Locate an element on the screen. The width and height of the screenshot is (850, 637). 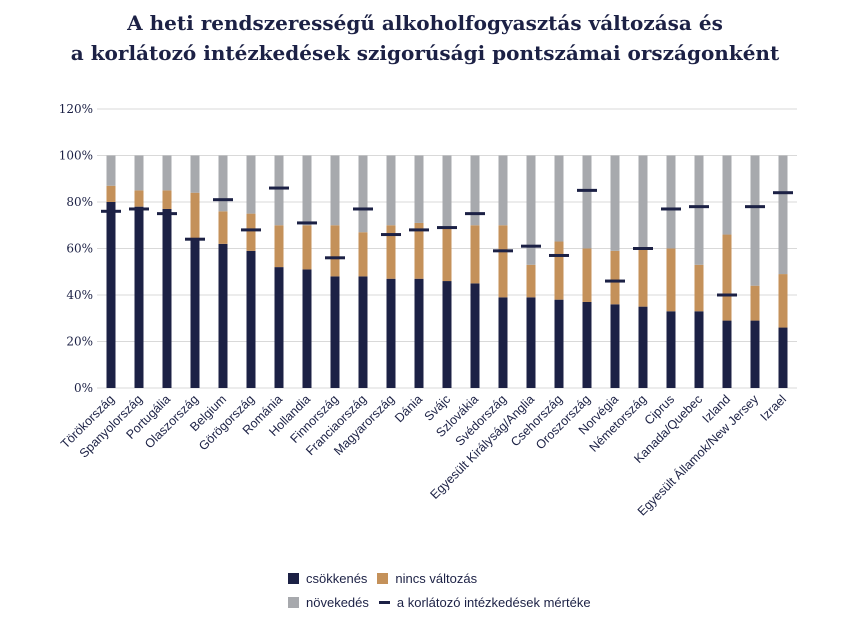
legend-label: csökkenés is located at coordinates (337, 578).